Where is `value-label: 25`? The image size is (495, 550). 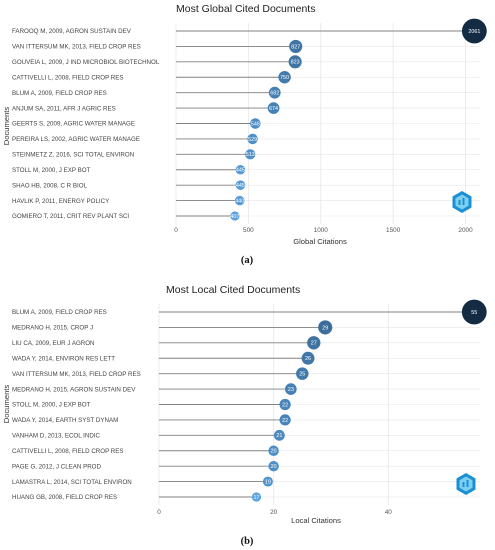
value-label: 25 is located at coordinates (302, 375).